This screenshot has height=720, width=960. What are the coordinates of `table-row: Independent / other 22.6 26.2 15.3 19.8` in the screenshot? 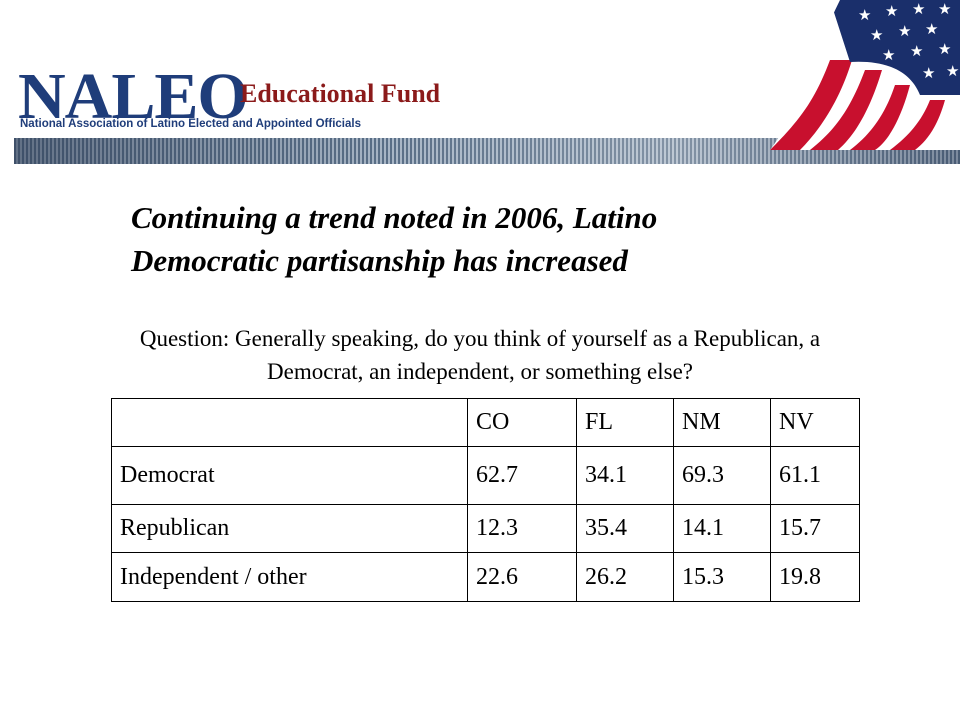 It's located at (485, 577).